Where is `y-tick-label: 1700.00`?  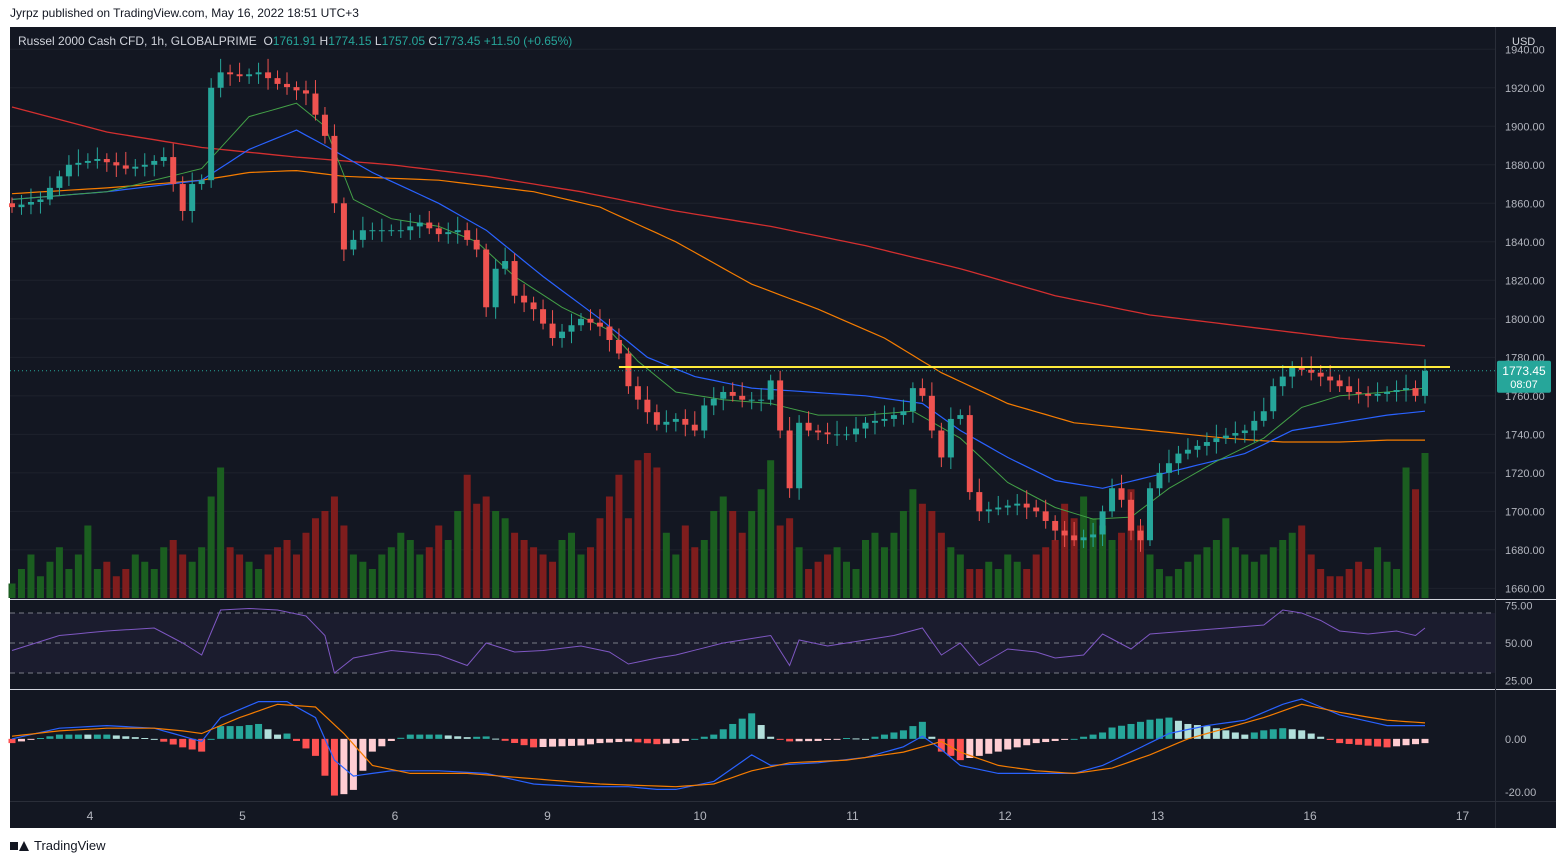 y-tick-label: 1700.00 is located at coordinates (1525, 512).